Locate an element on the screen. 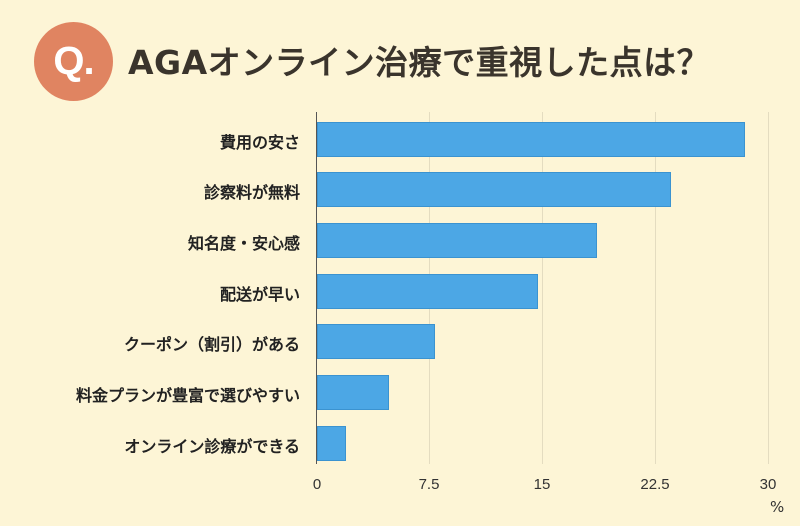 The width and height of the screenshot is (800, 526). category-label: 知名度・安心感 is located at coordinates (243, 243).